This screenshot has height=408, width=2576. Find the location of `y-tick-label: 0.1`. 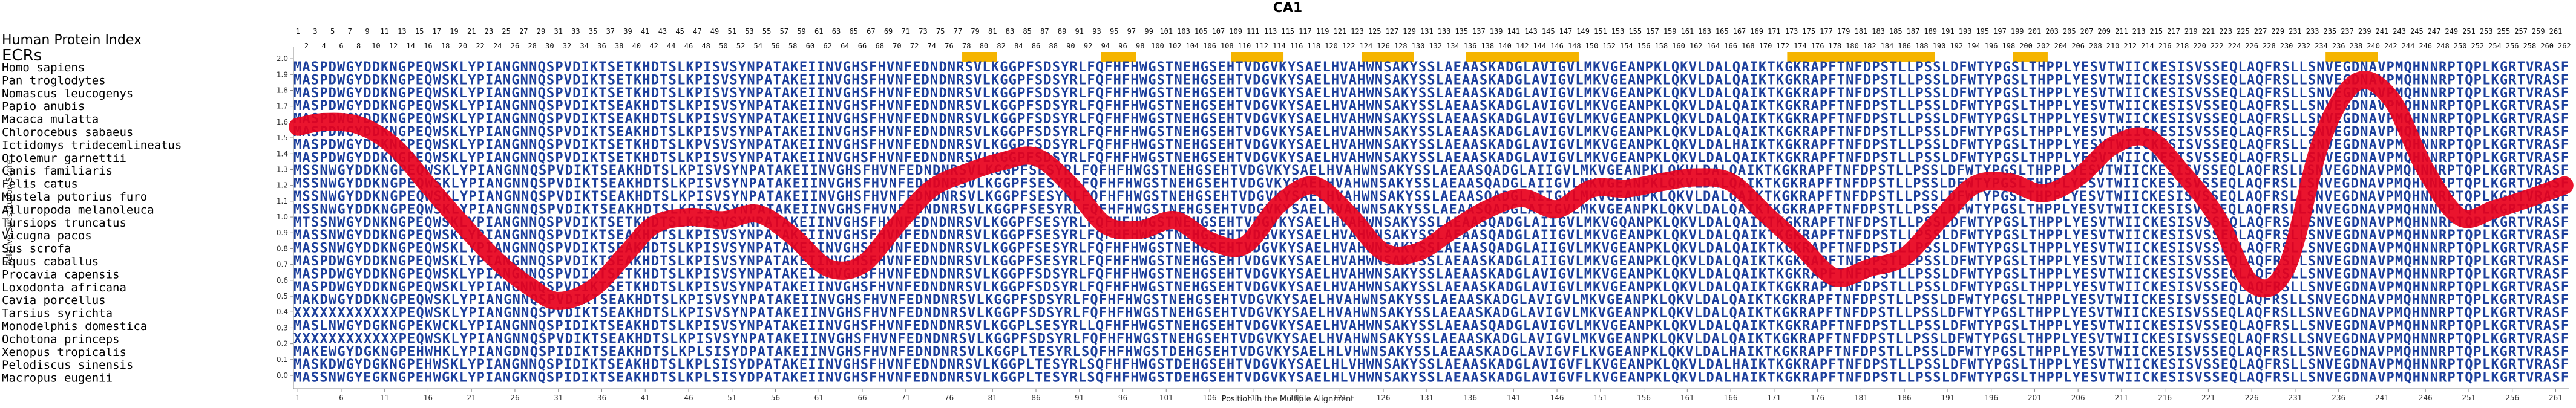

y-tick-label: 0.1 is located at coordinates (282, 359).